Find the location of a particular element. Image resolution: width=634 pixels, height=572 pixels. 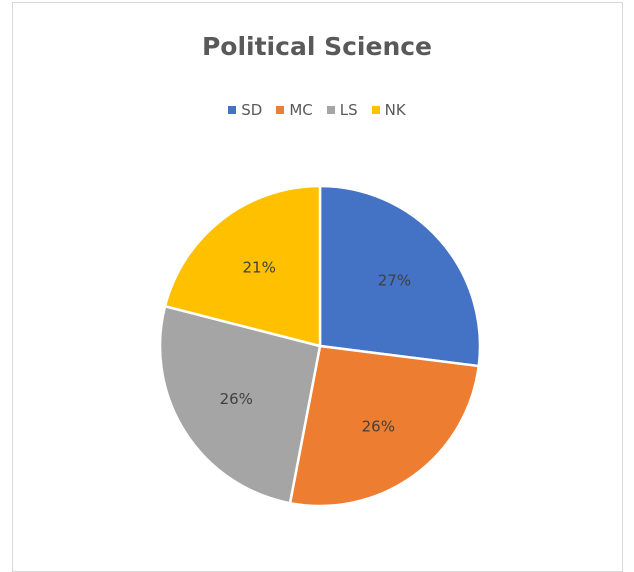

data-label-sd: 27% is located at coordinates (394, 280).